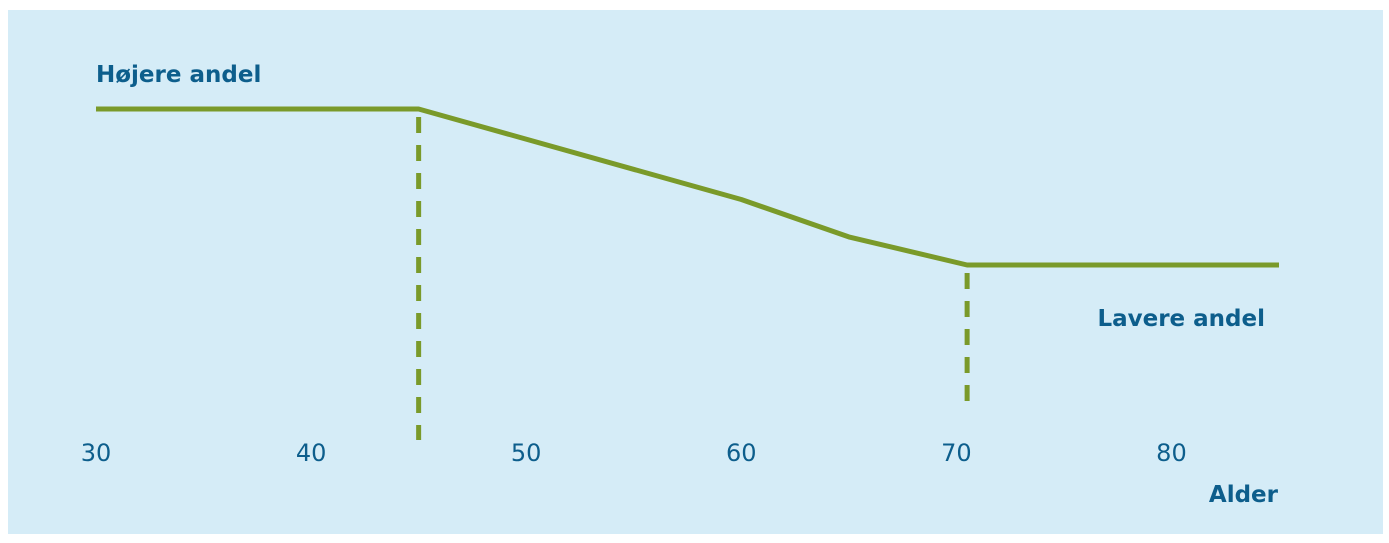  What do you see at coordinates (526, 453) in the screenshot?
I see `x-tick-label: 50` at bounding box center [526, 453].